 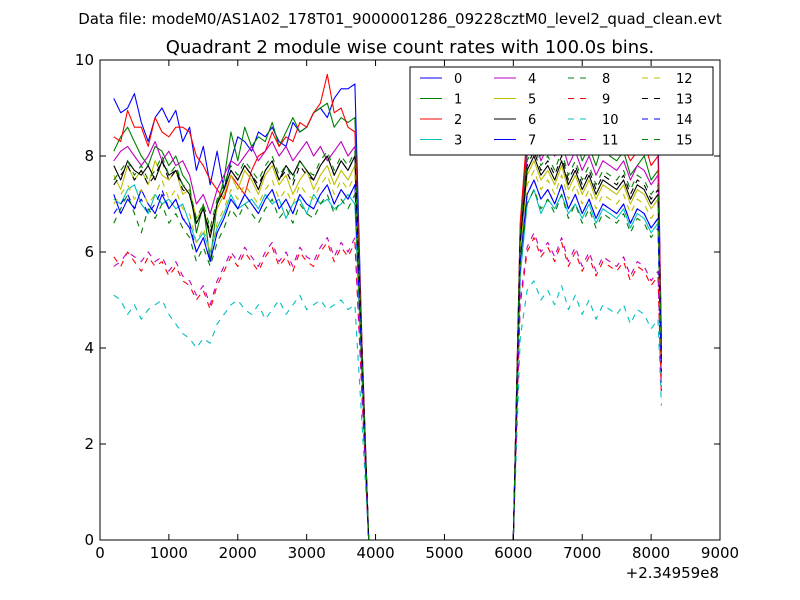 I want to click on legend-label-8: 8, so click(x=606, y=79).